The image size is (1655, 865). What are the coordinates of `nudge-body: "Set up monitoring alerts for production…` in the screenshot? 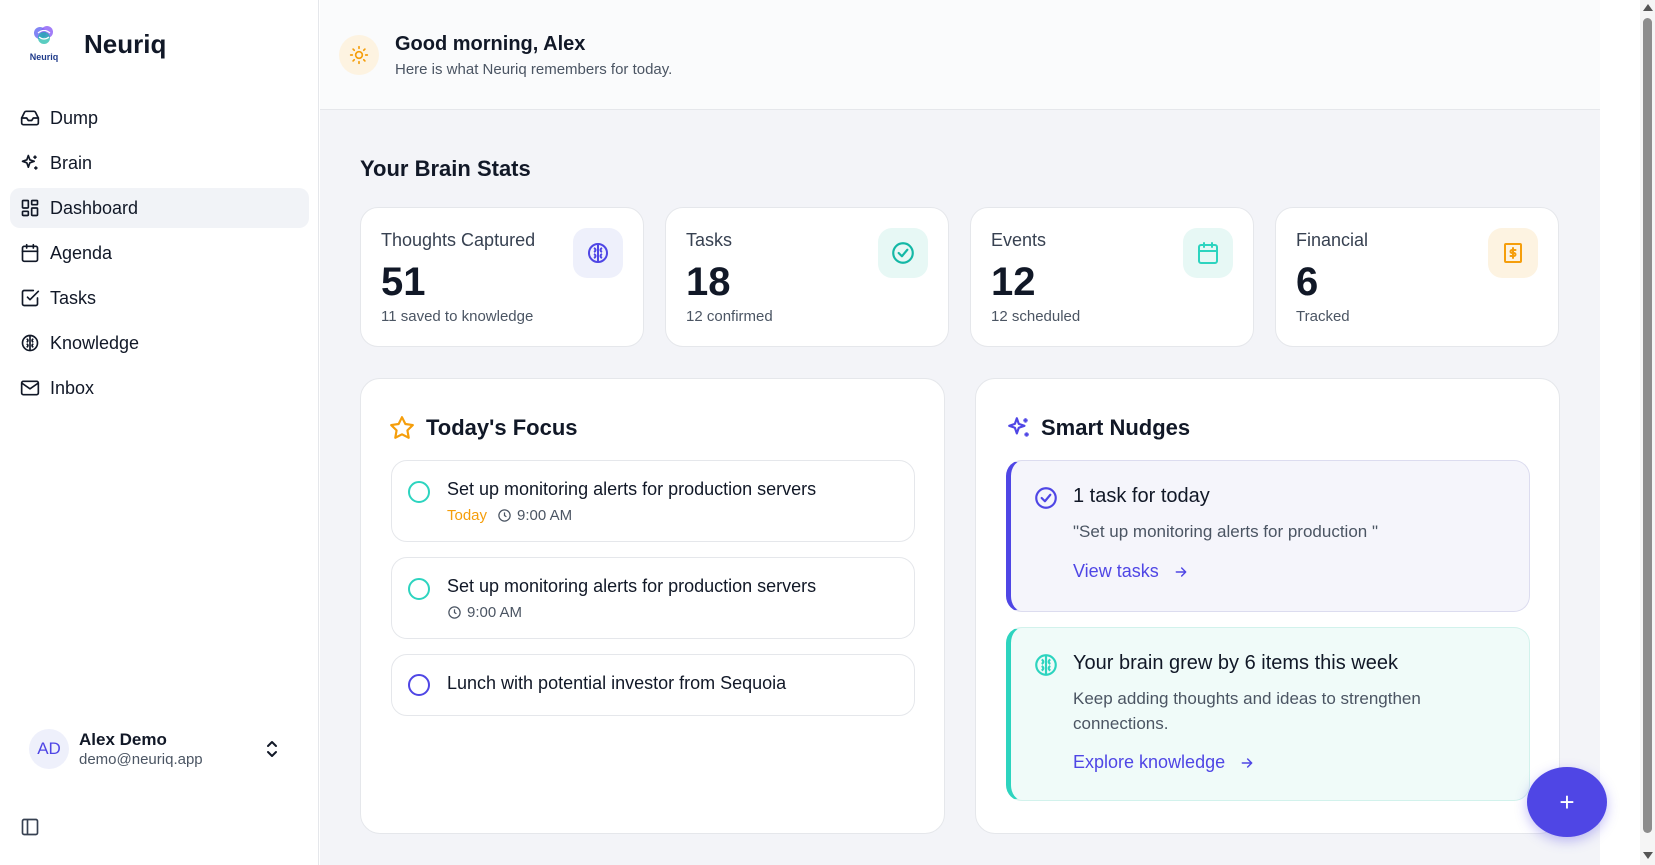 It's located at (1226, 531).